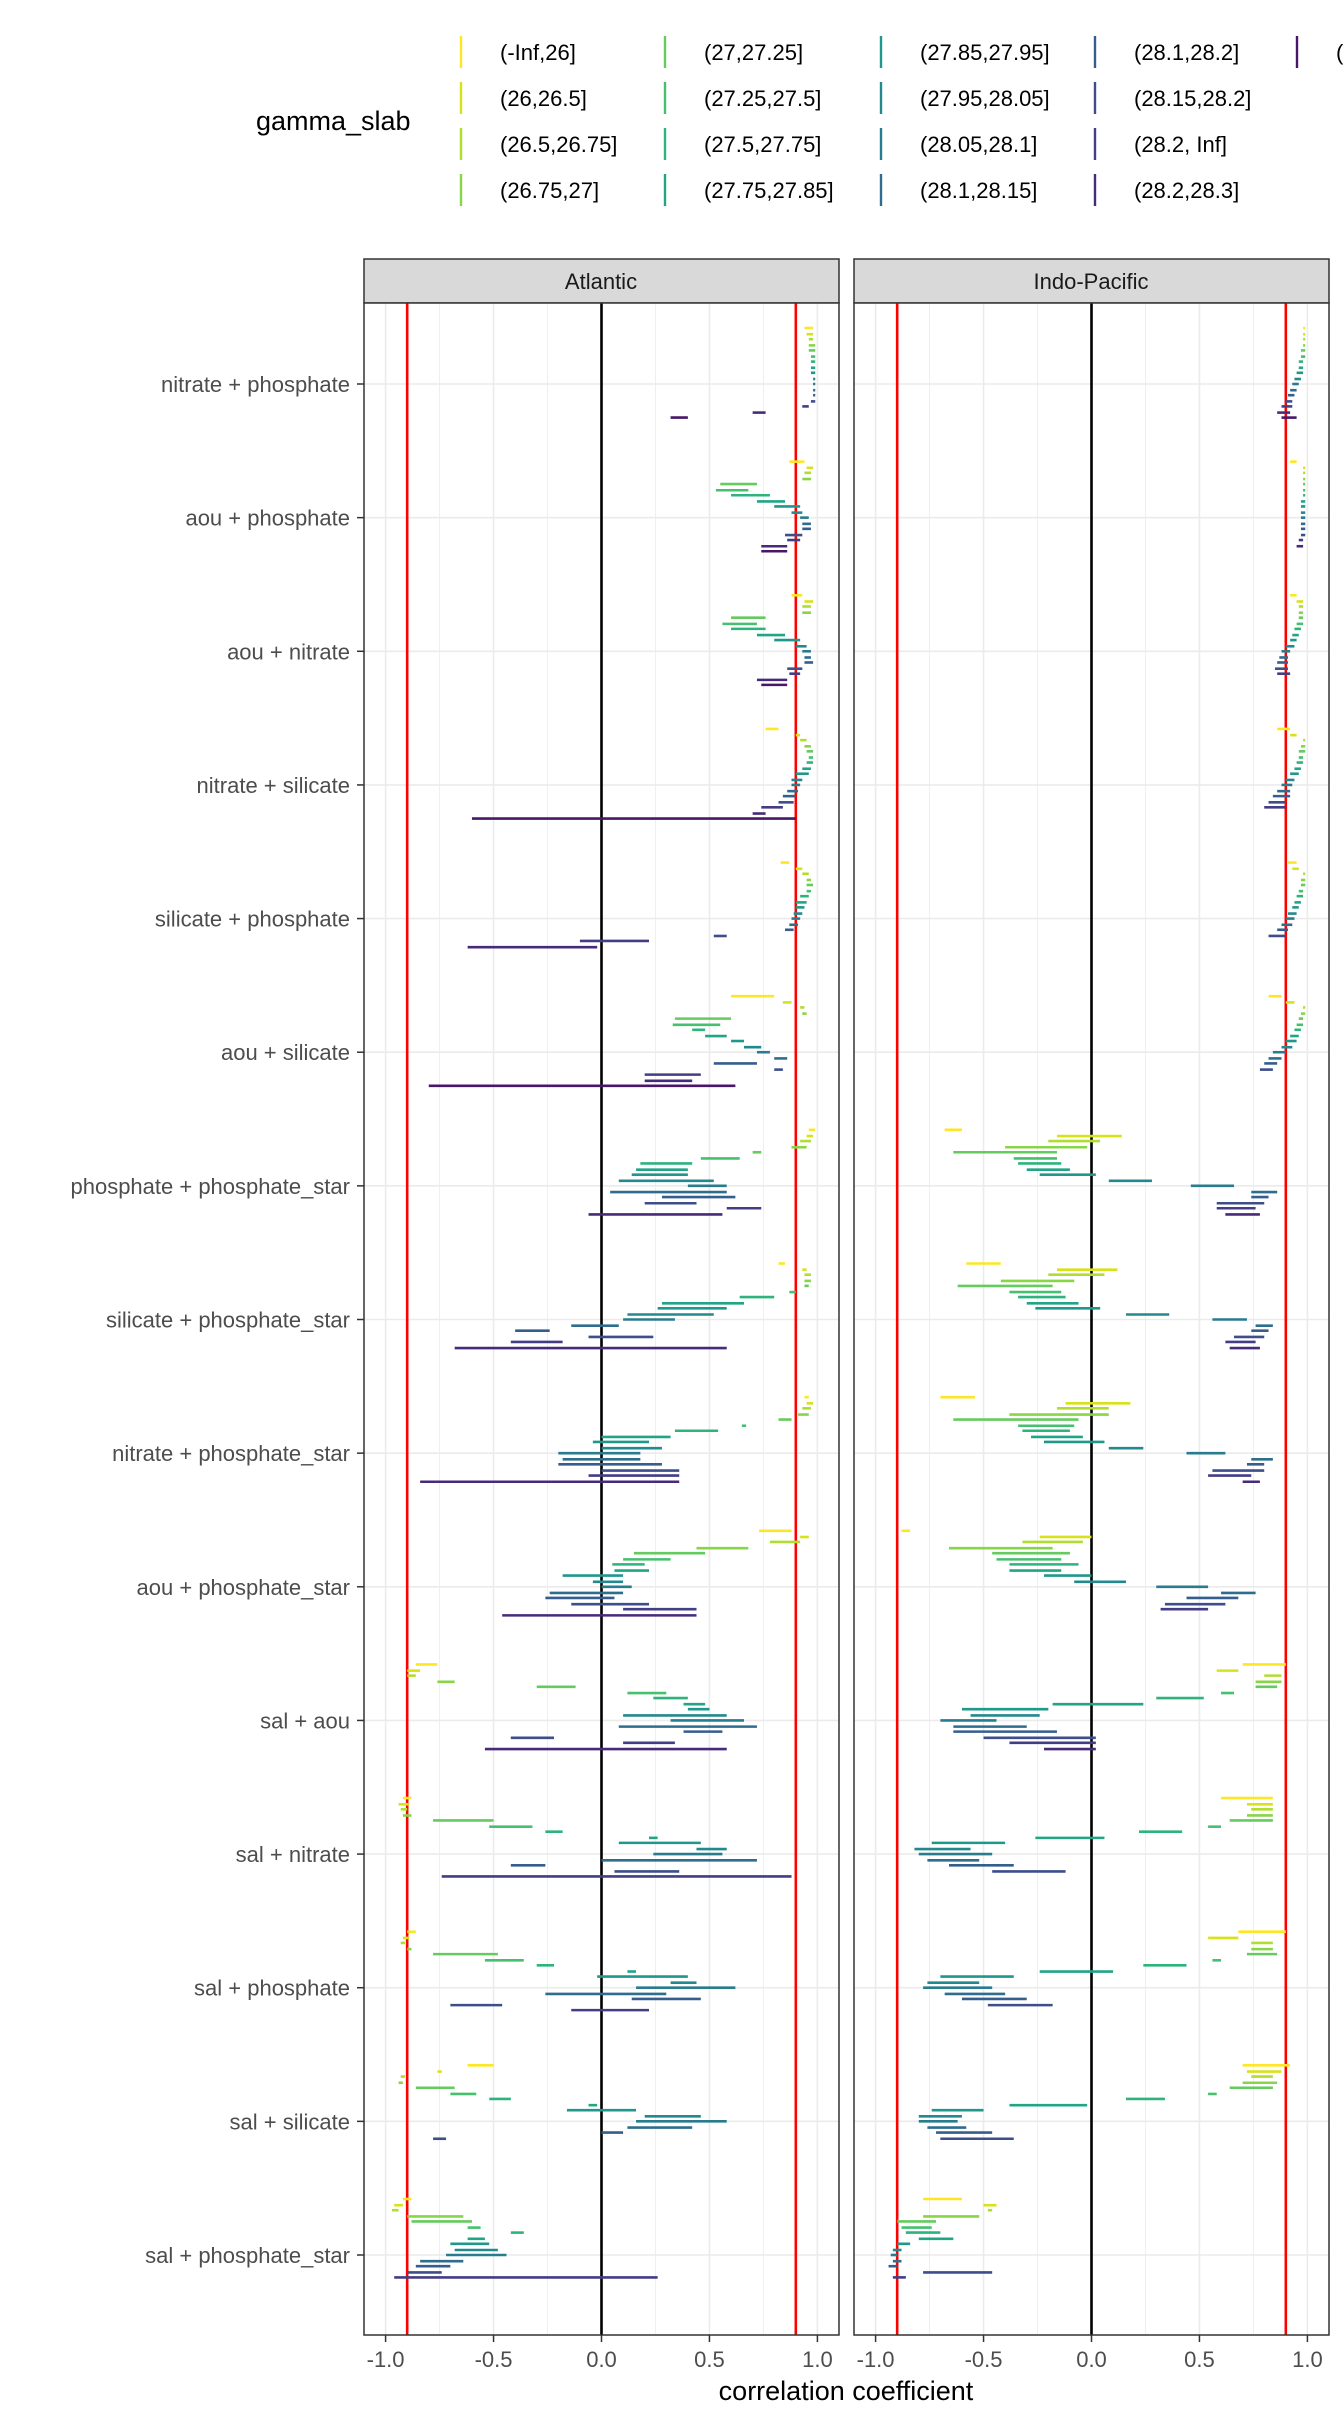 The image size is (1344, 2419). What do you see at coordinates (753, 52) in the screenshot?
I see `legend-label: (27,27.25]` at bounding box center [753, 52].